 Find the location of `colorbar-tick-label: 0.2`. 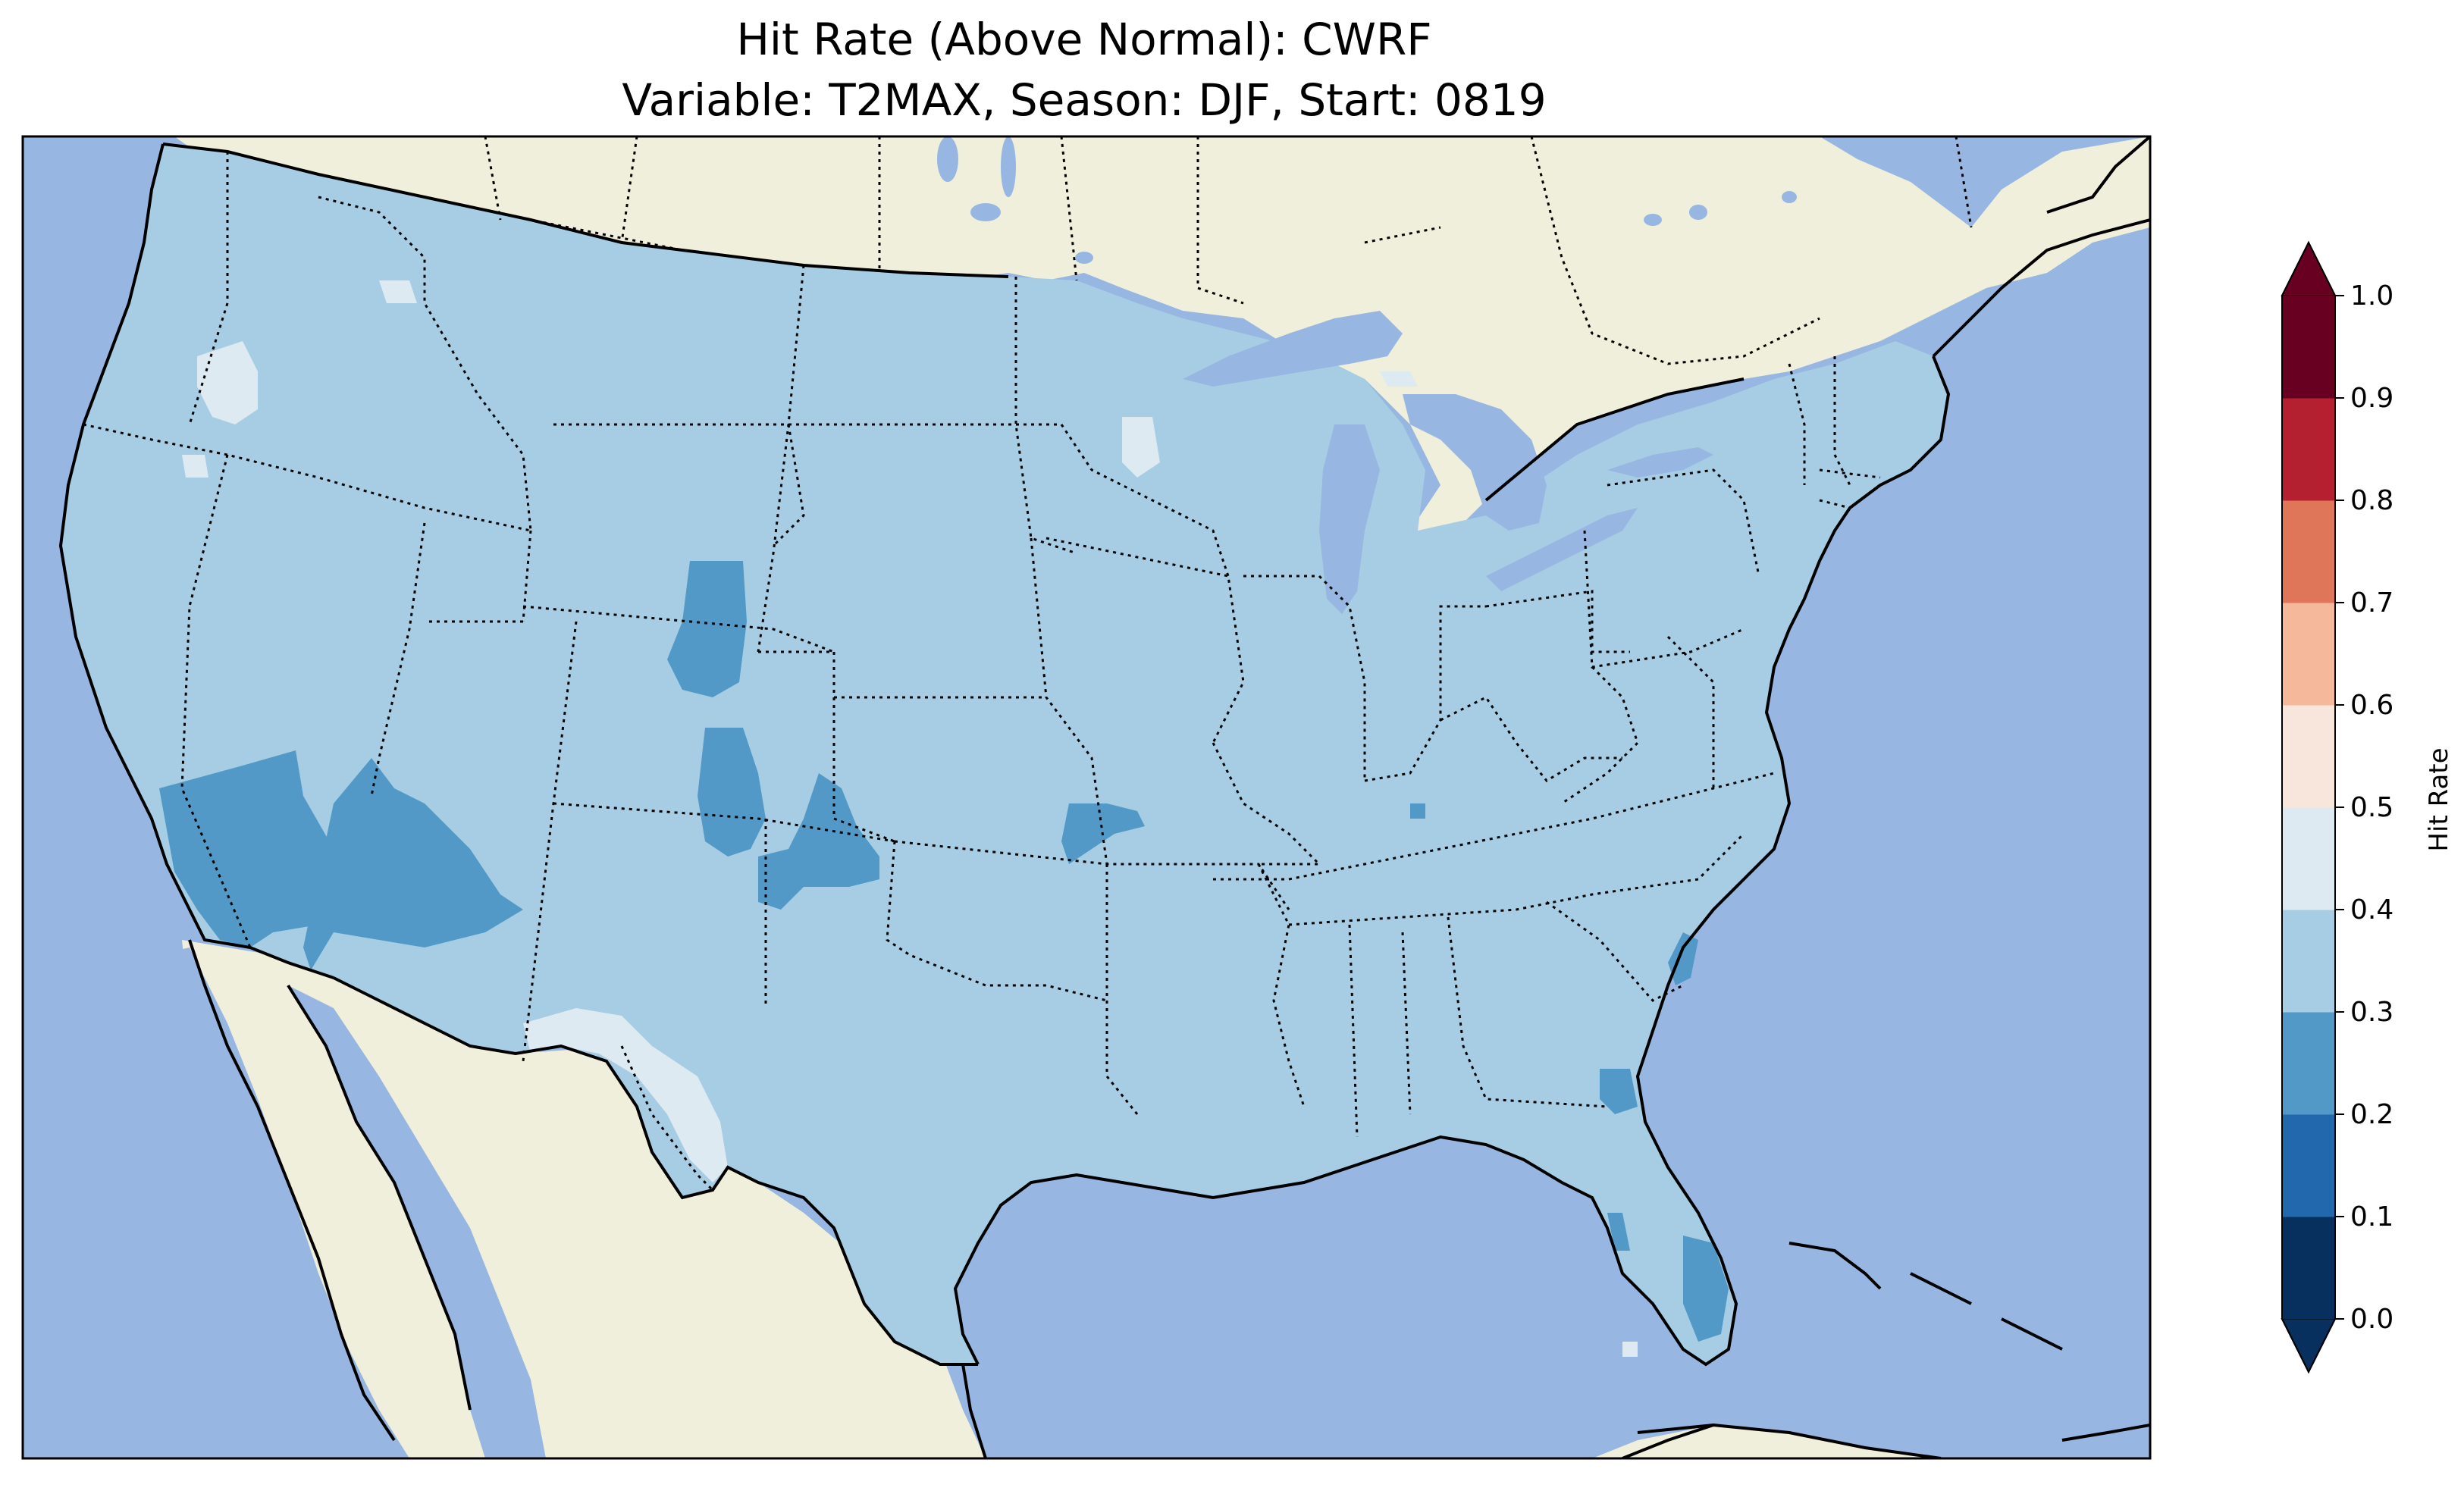

colorbar-tick-label: 0.2 is located at coordinates (2371, 1114).